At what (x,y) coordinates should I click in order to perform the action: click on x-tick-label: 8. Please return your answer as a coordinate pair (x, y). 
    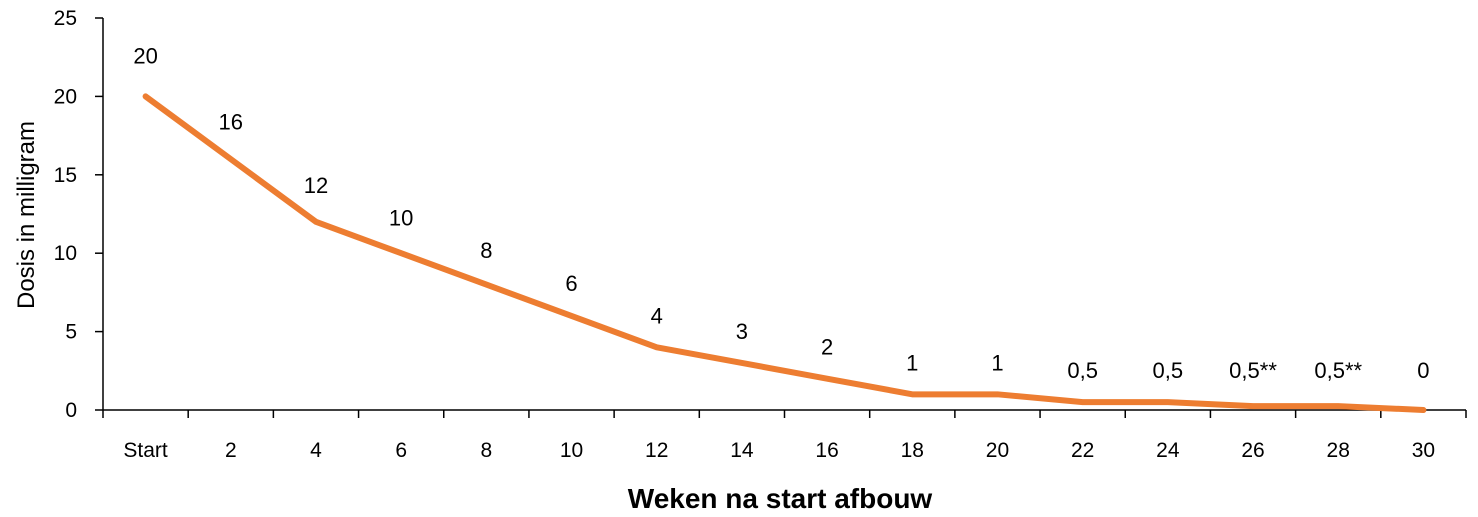
    Looking at the image, I should click on (487, 450).